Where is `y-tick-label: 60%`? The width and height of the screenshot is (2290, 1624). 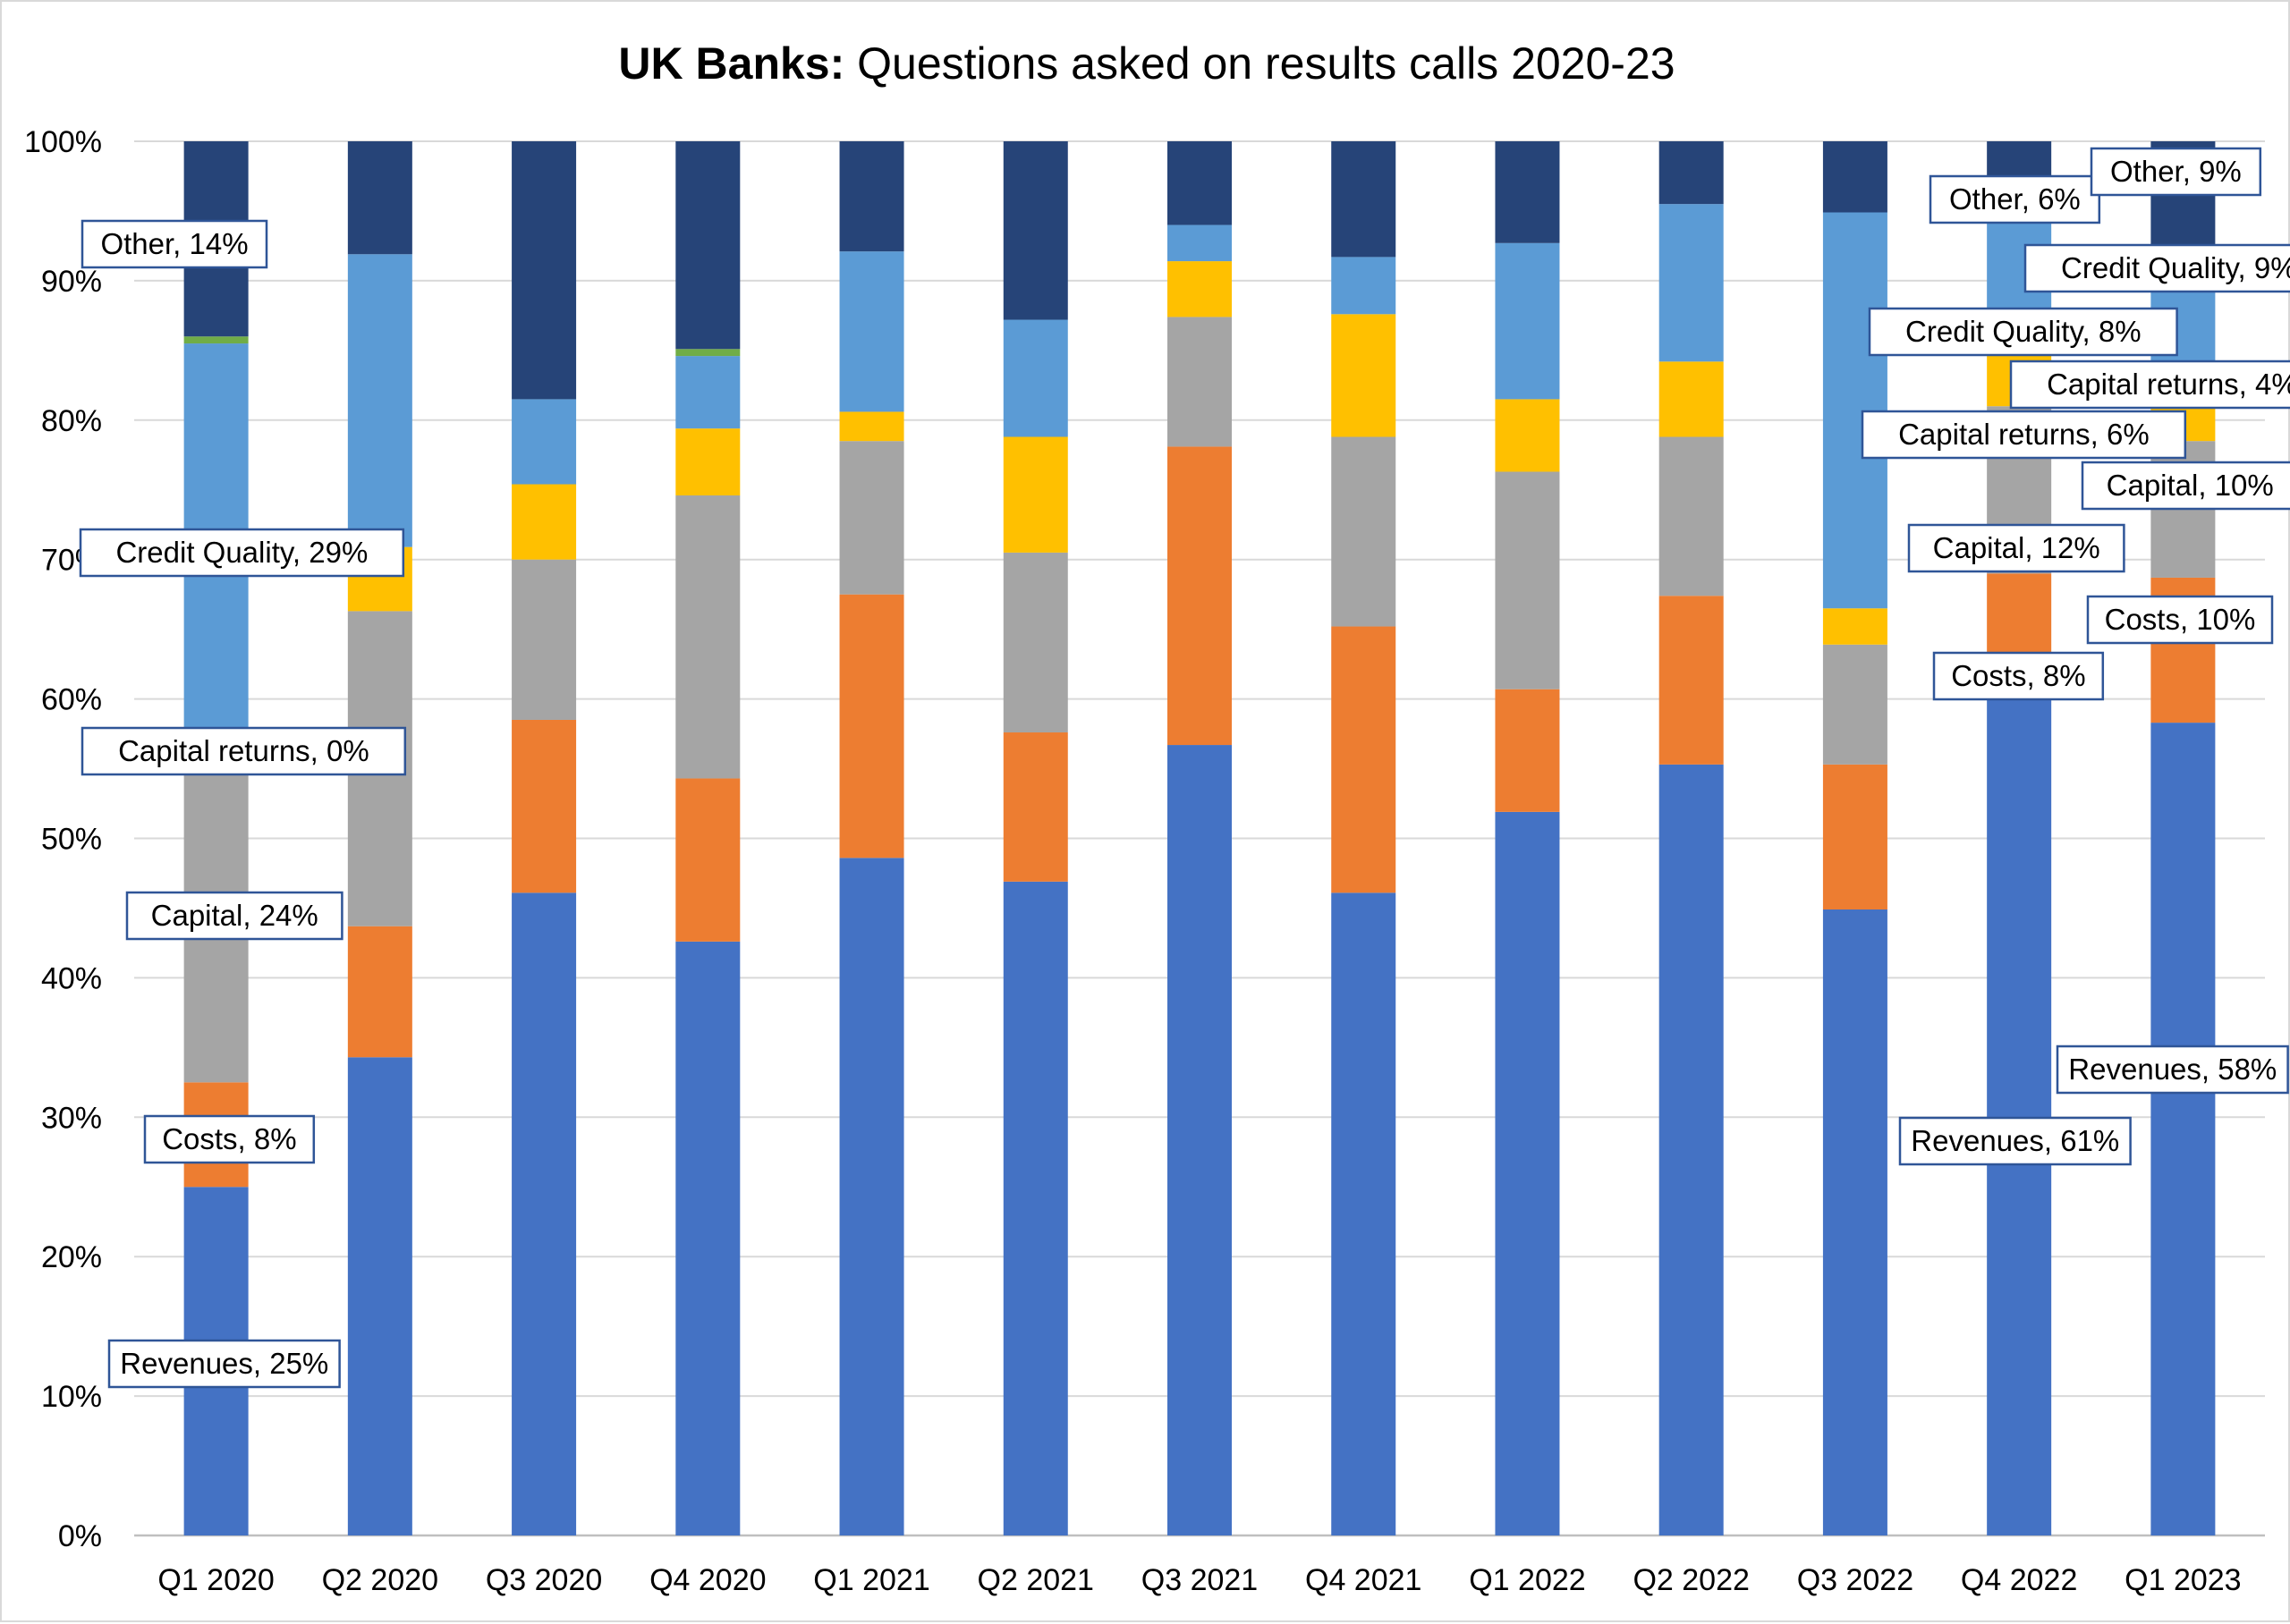
y-tick-label: 60% is located at coordinates (71, 700).